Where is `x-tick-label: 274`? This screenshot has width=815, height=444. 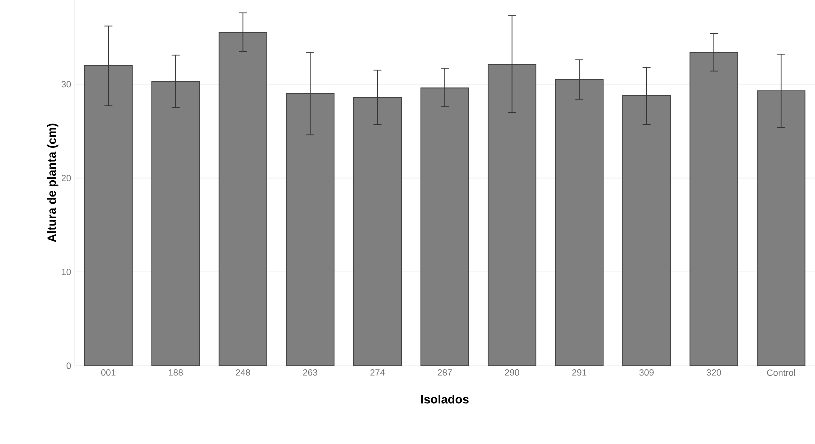
x-tick-label: 274 is located at coordinates (377, 373).